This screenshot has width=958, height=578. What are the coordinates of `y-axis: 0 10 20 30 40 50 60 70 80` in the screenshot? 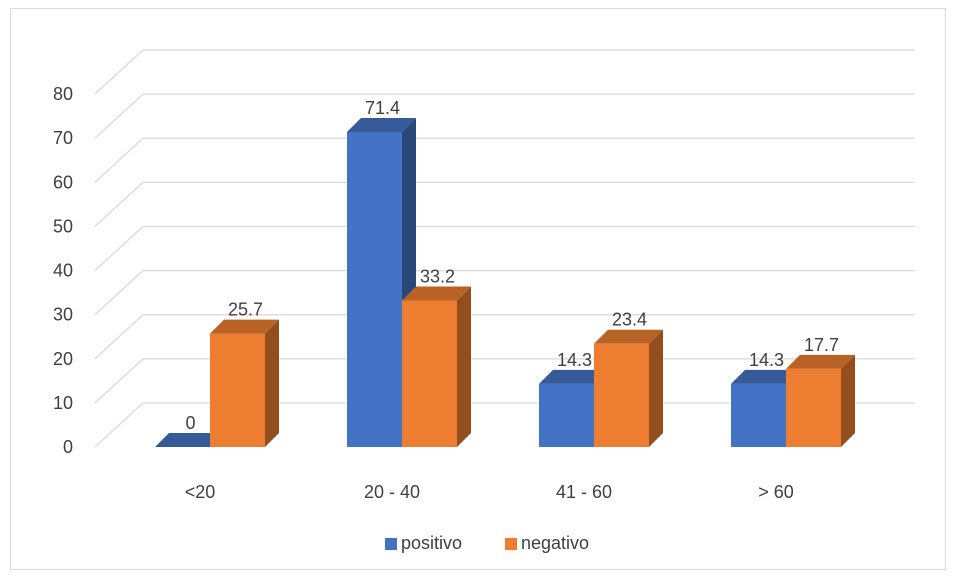 It's located at (63, 270).